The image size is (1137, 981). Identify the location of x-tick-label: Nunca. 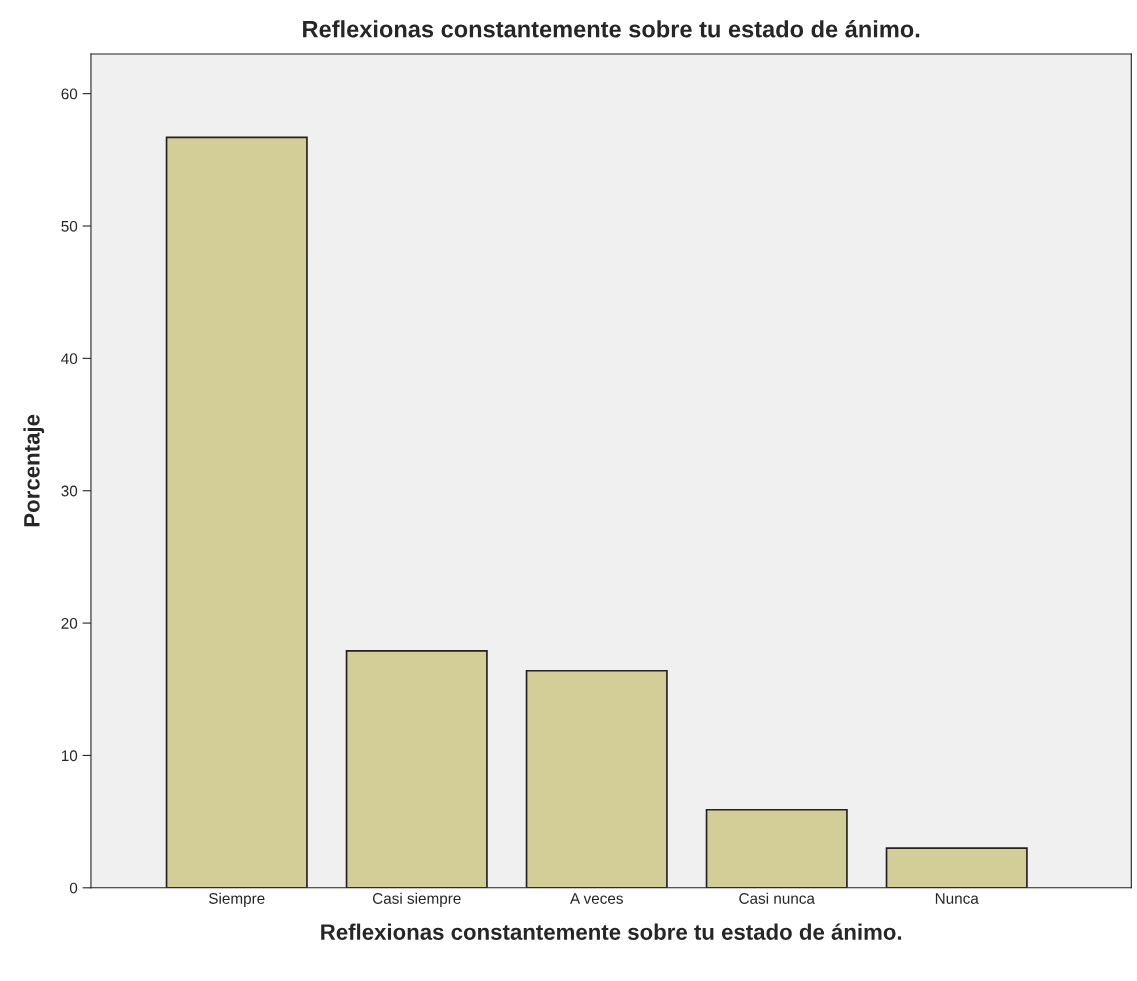
(957, 898).